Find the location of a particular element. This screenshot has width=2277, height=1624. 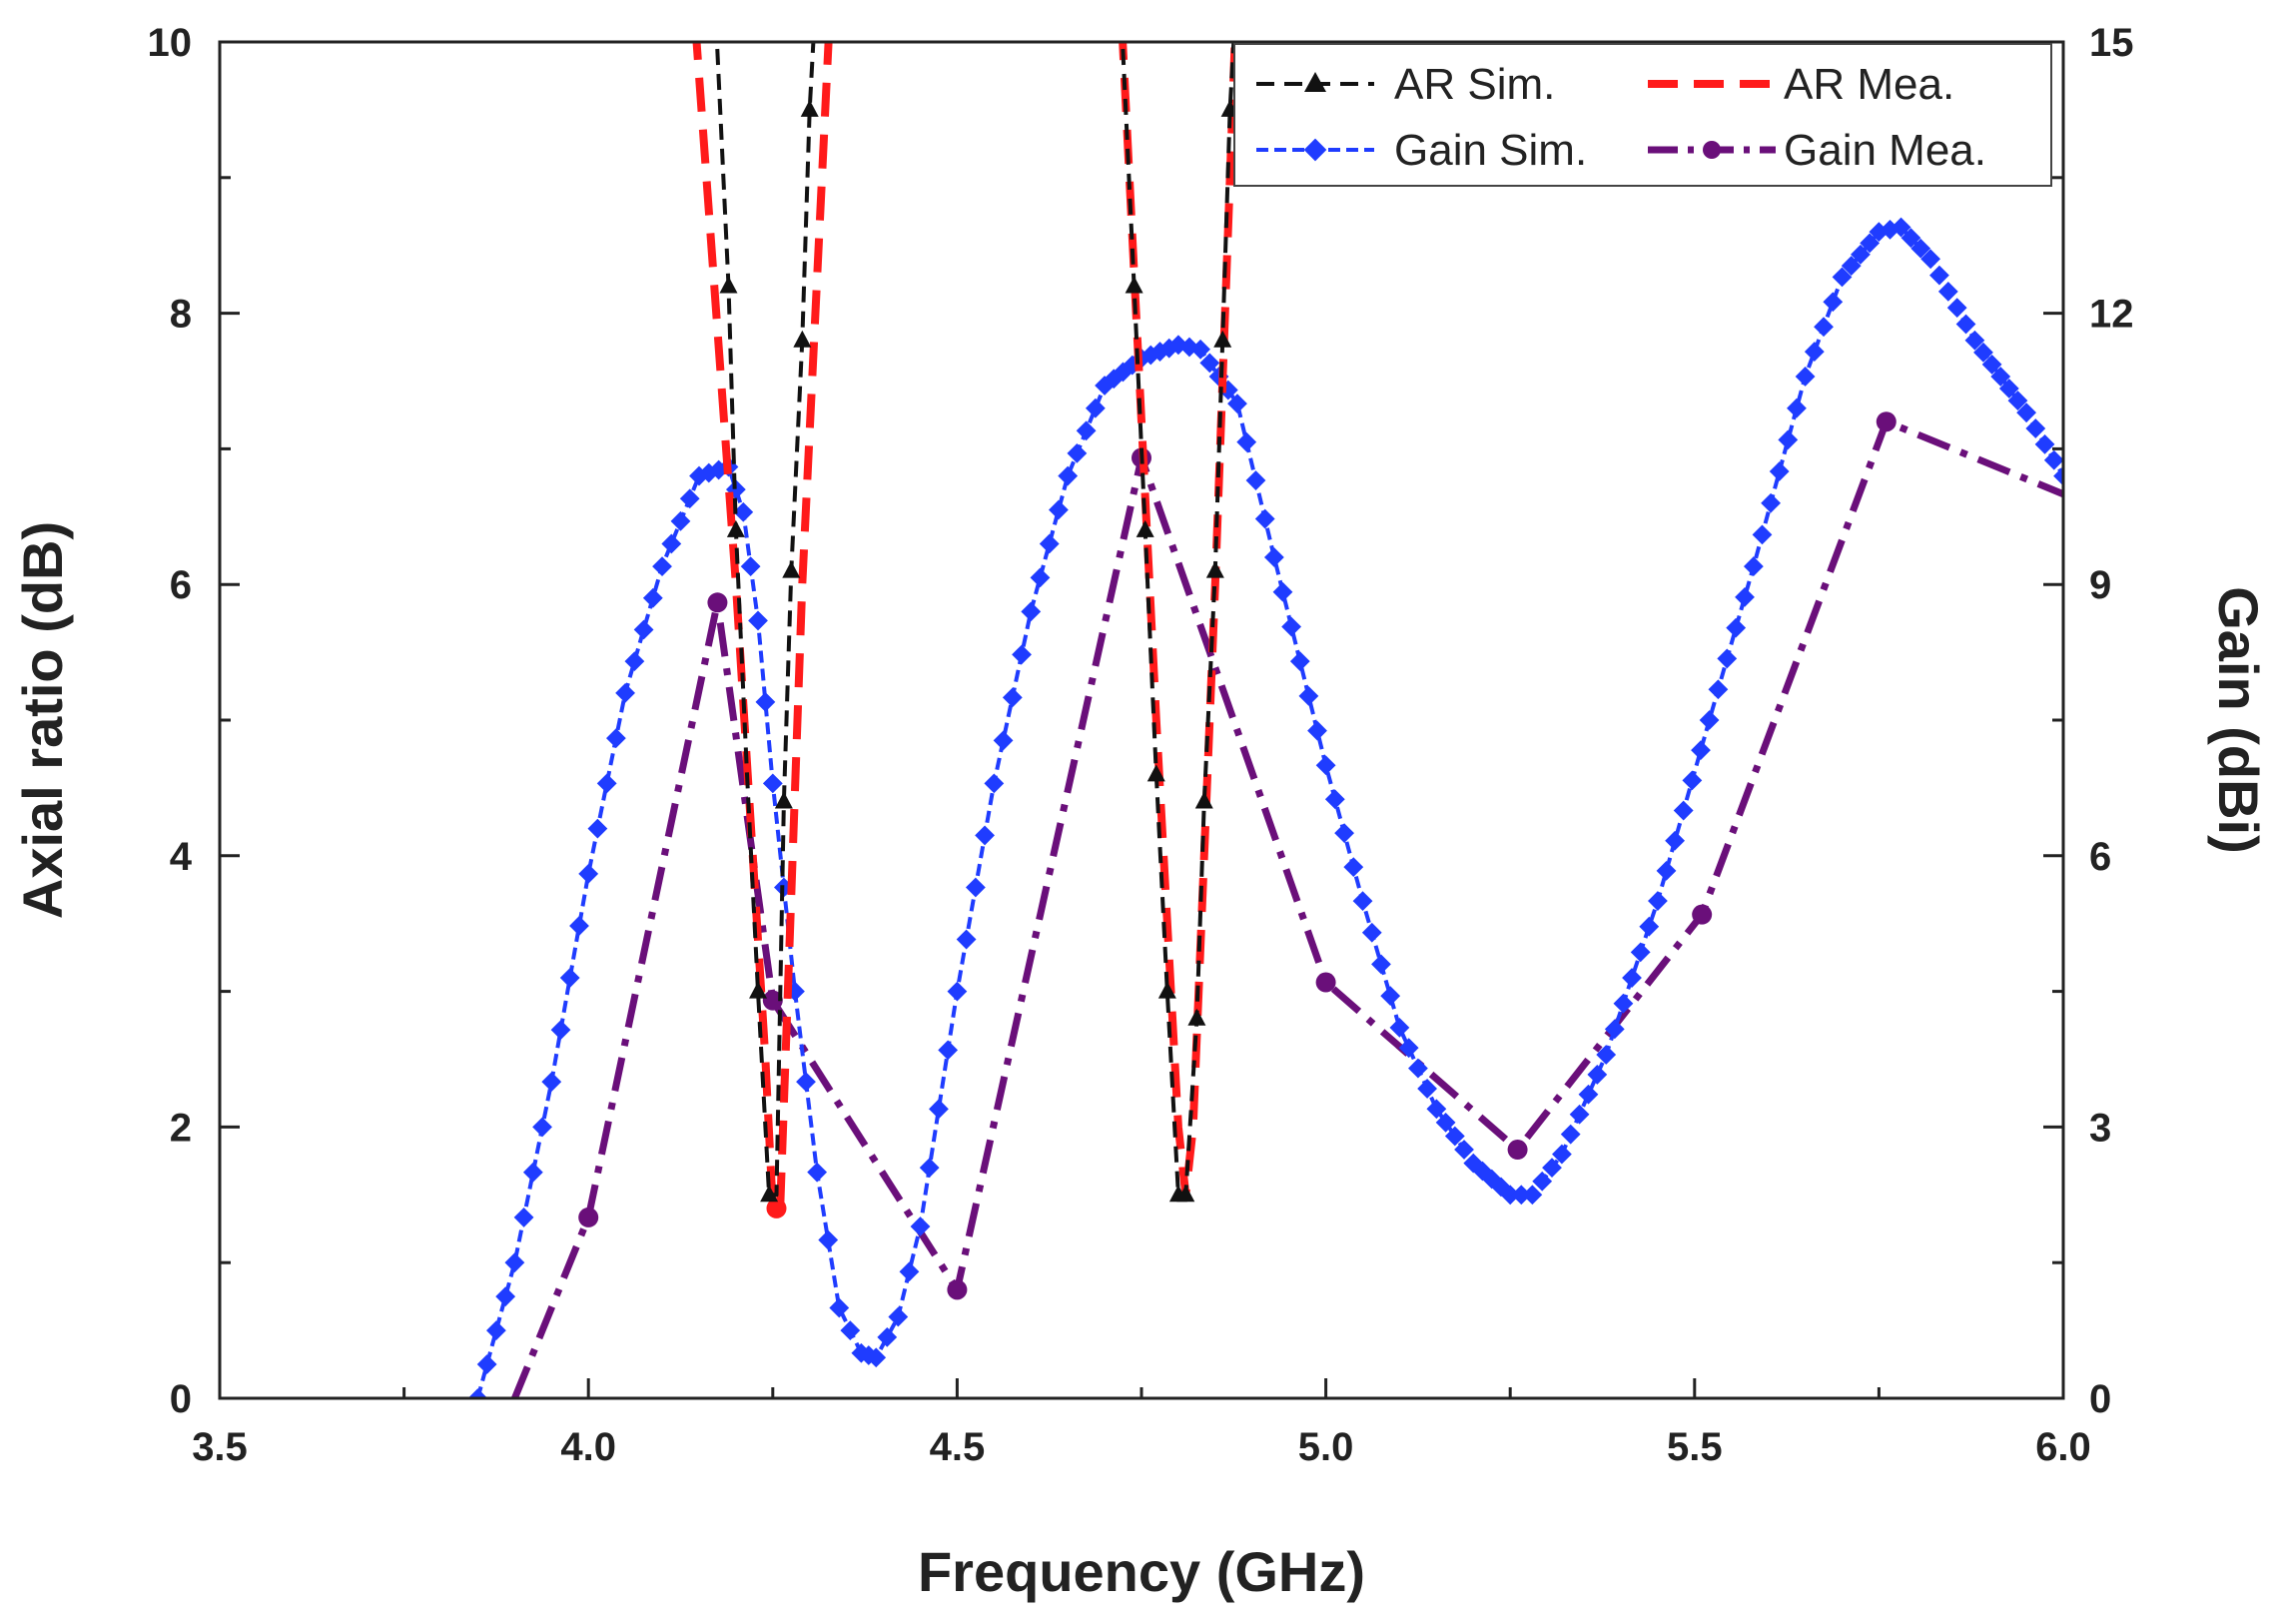

legend-ar-sim-label: AR Sim. is located at coordinates (1475, 84).